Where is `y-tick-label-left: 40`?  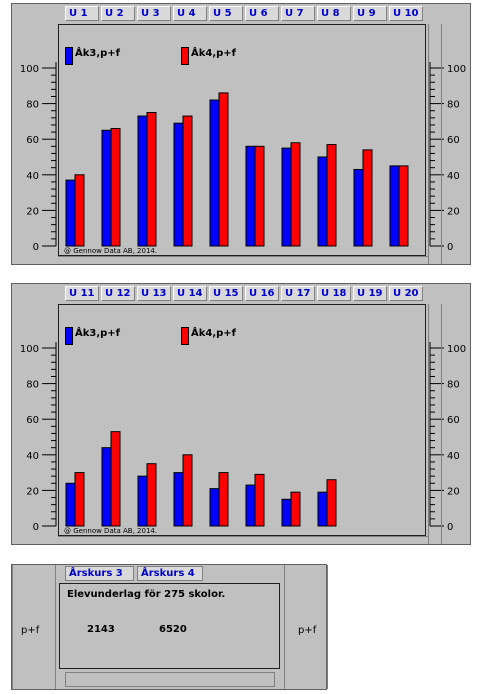
y-tick-label-left: 40 is located at coordinates (32, 176).